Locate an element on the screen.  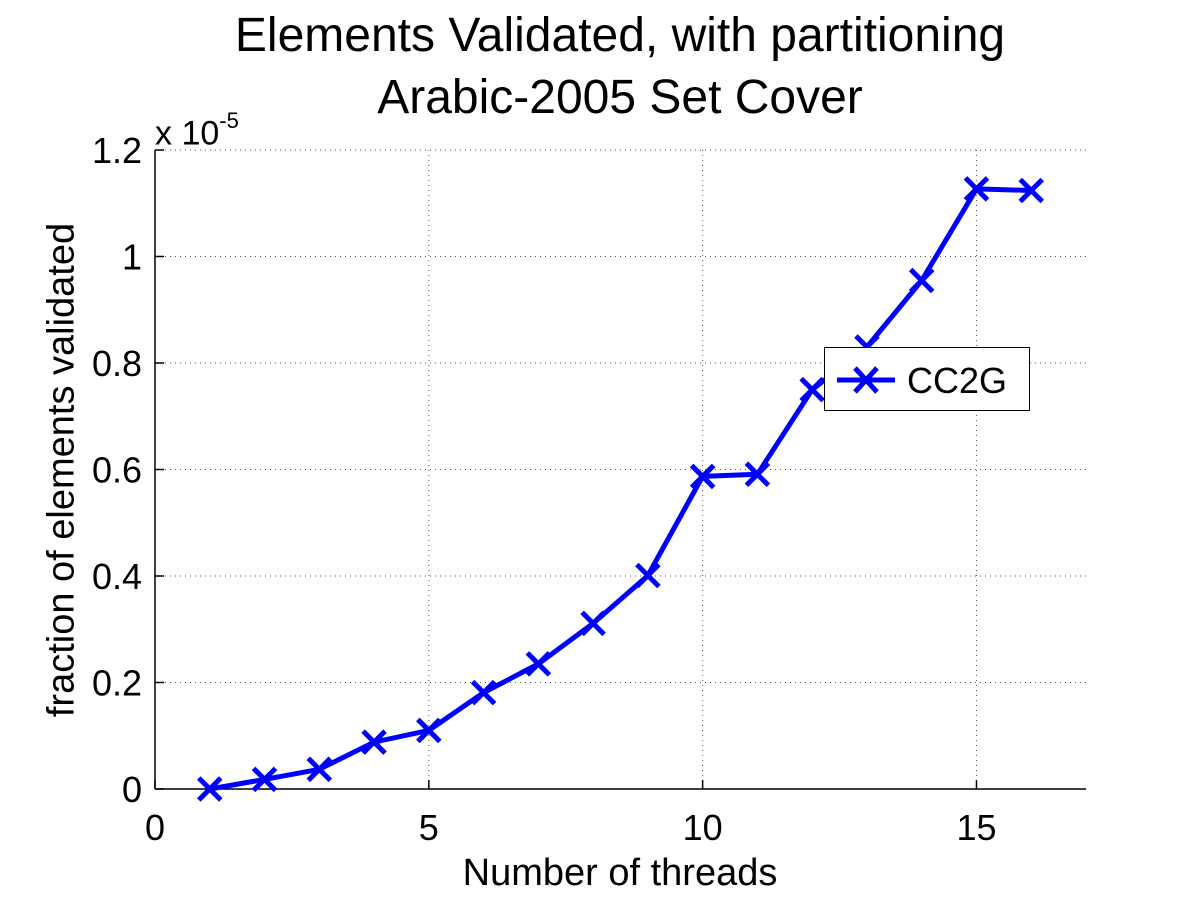
y-tick-label: 0.2 is located at coordinates (117, 683).